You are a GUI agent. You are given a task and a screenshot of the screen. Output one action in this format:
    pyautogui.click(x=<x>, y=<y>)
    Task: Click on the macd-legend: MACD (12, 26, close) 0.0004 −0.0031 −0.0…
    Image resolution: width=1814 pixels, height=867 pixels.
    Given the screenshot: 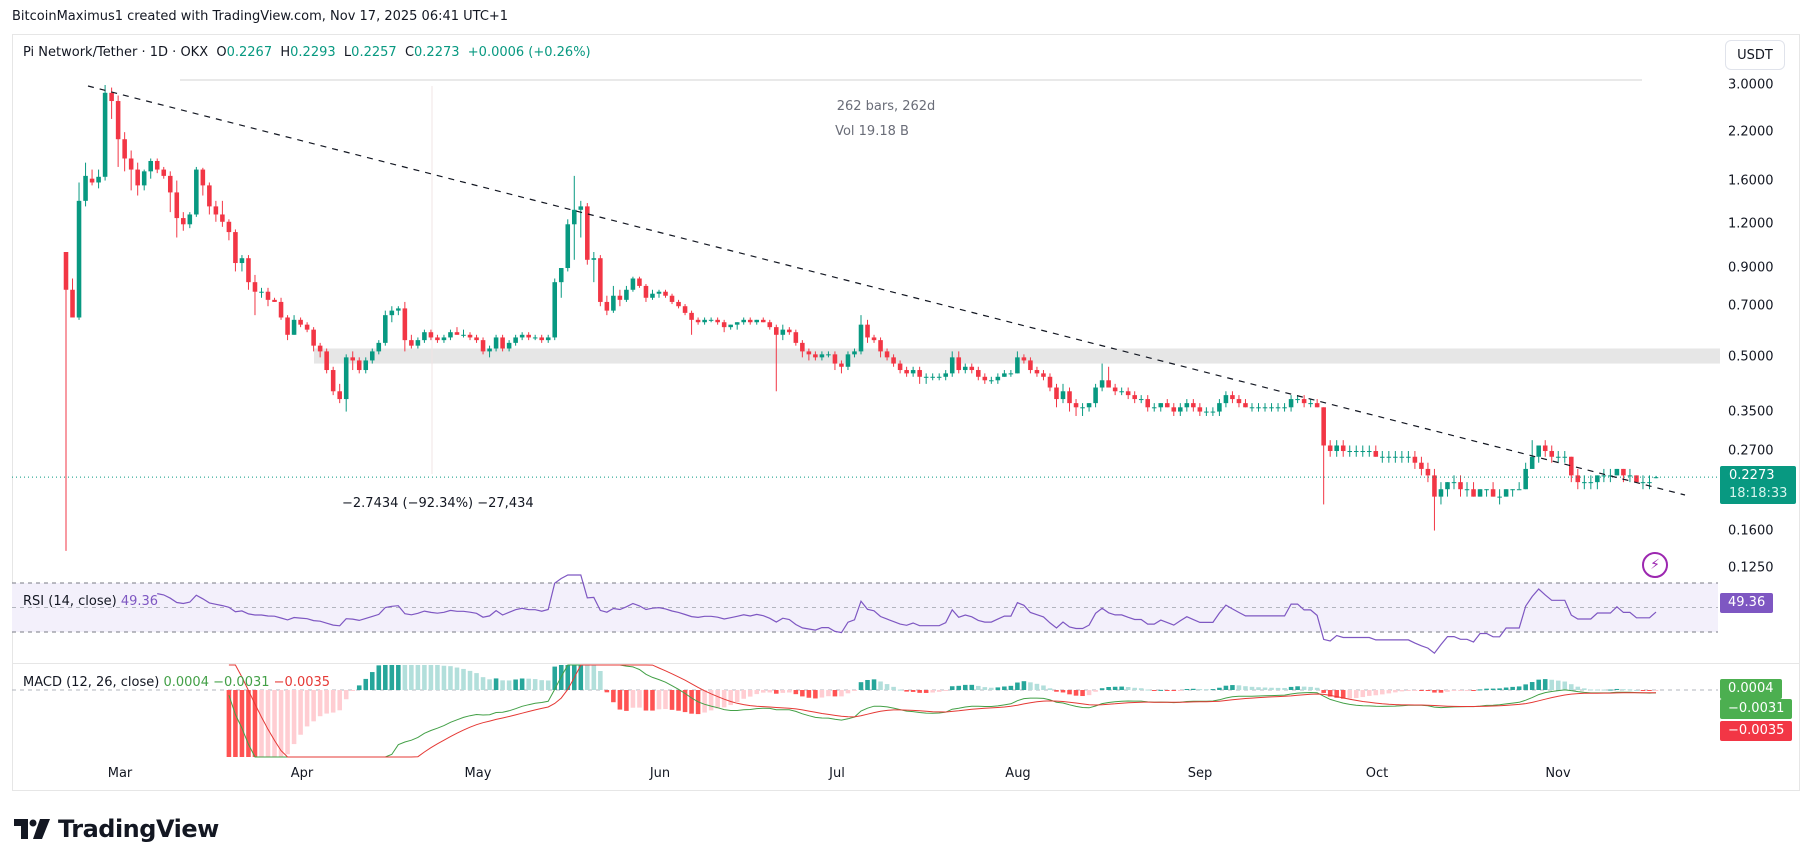 What is the action you would take?
    pyautogui.click(x=176, y=682)
    